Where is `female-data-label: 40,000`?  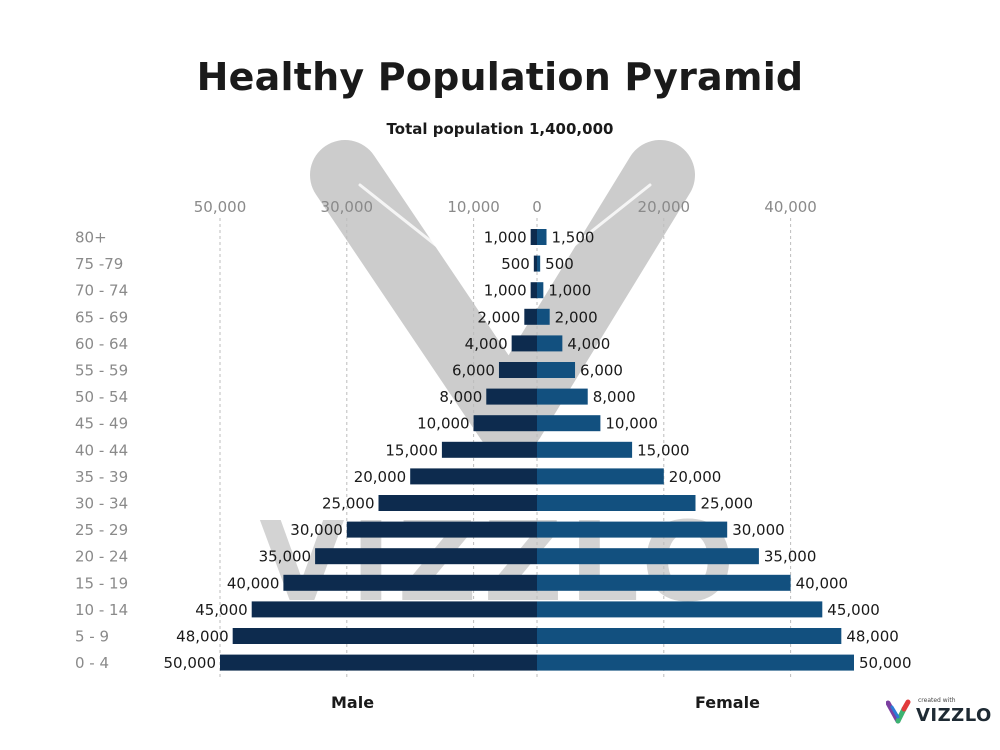 female-data-label: 40,000 is located at coordinates (822, 583).